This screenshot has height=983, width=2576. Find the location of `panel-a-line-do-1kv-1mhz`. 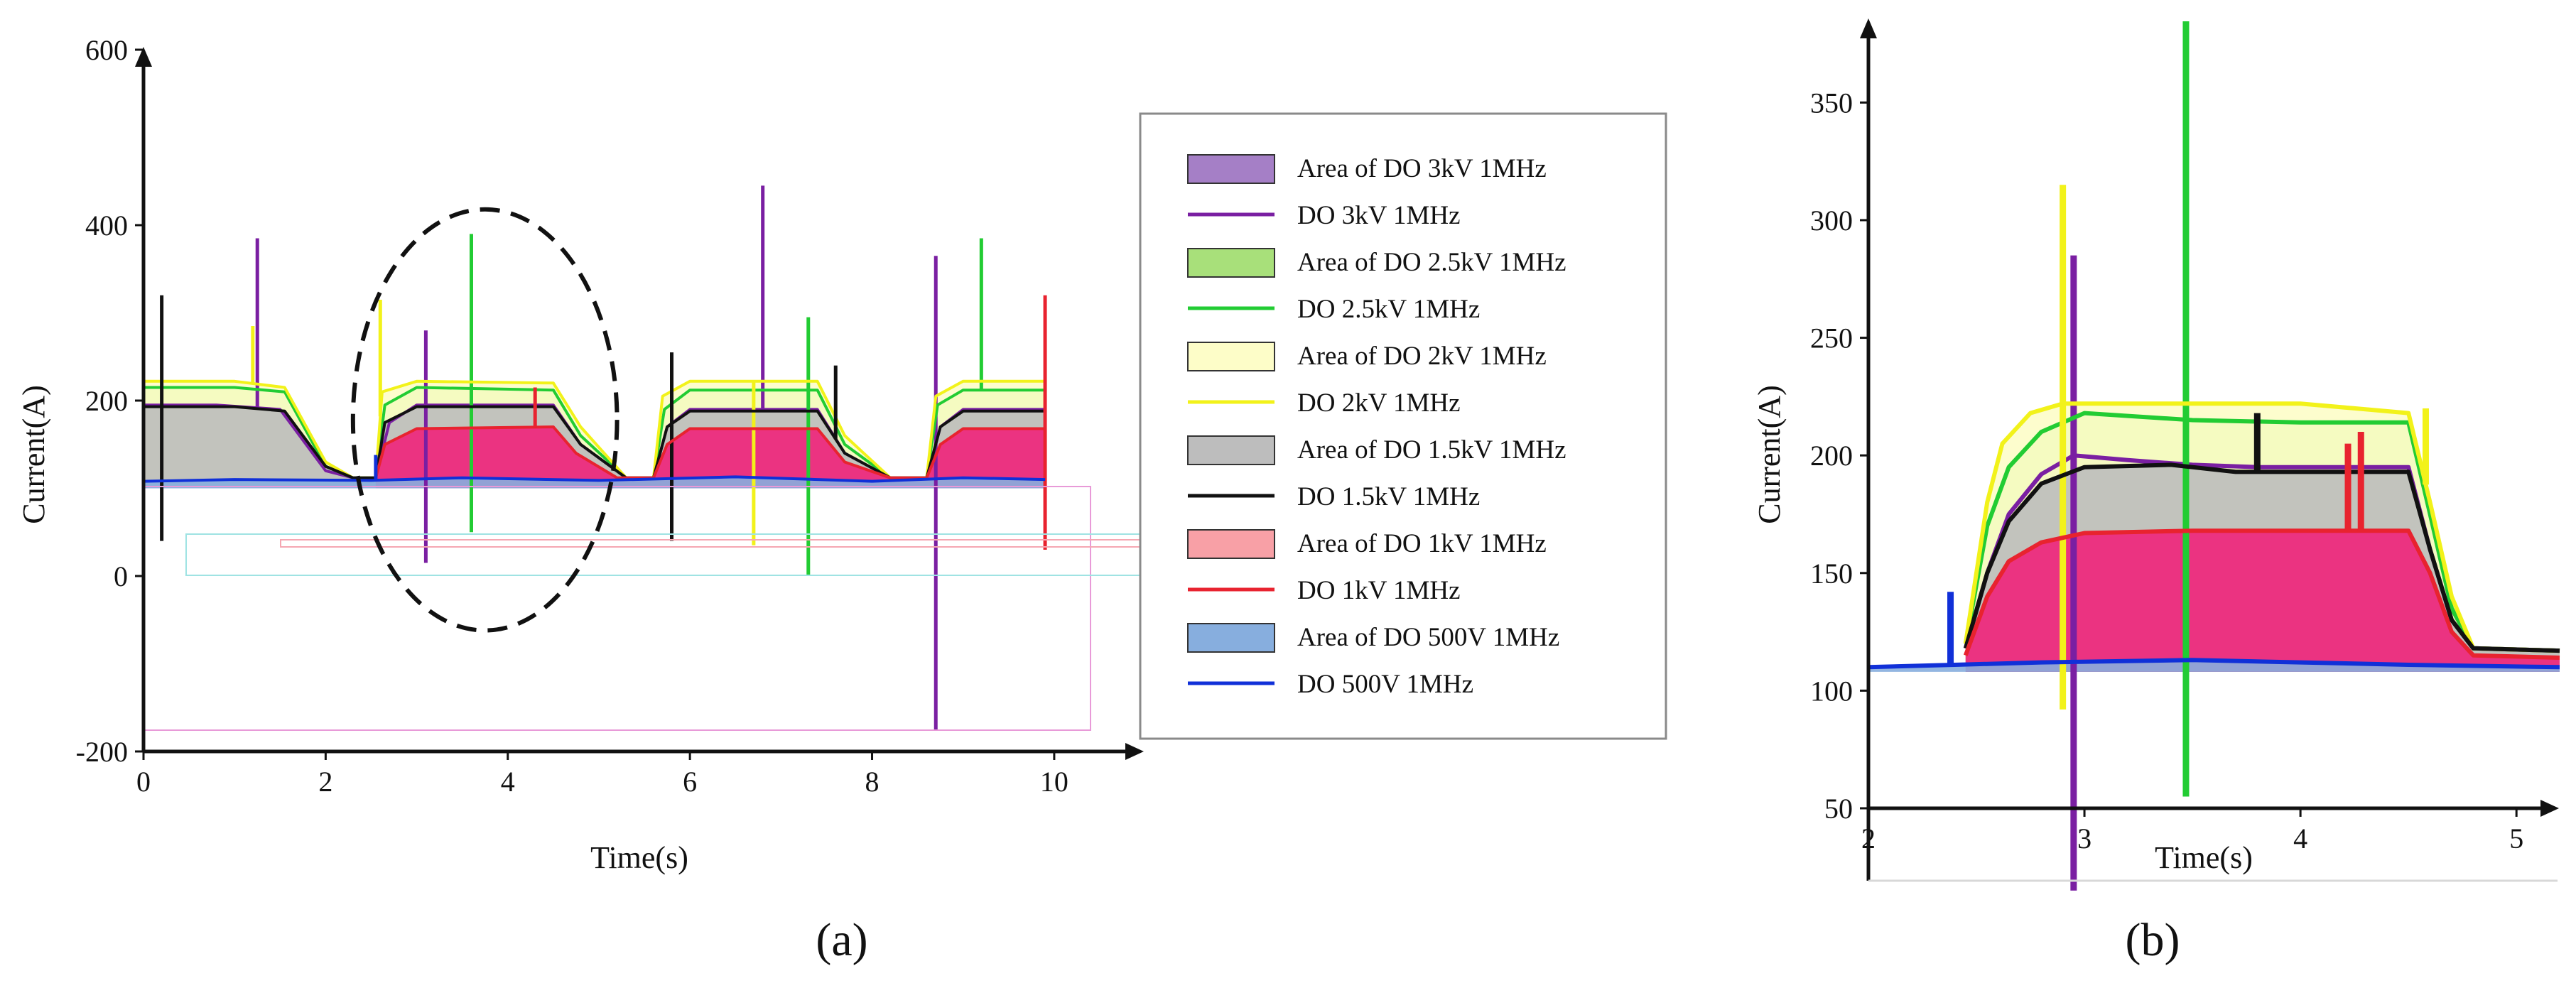

panel-a-line-do-1kv-1mhz is located at coordinates (710, 452).